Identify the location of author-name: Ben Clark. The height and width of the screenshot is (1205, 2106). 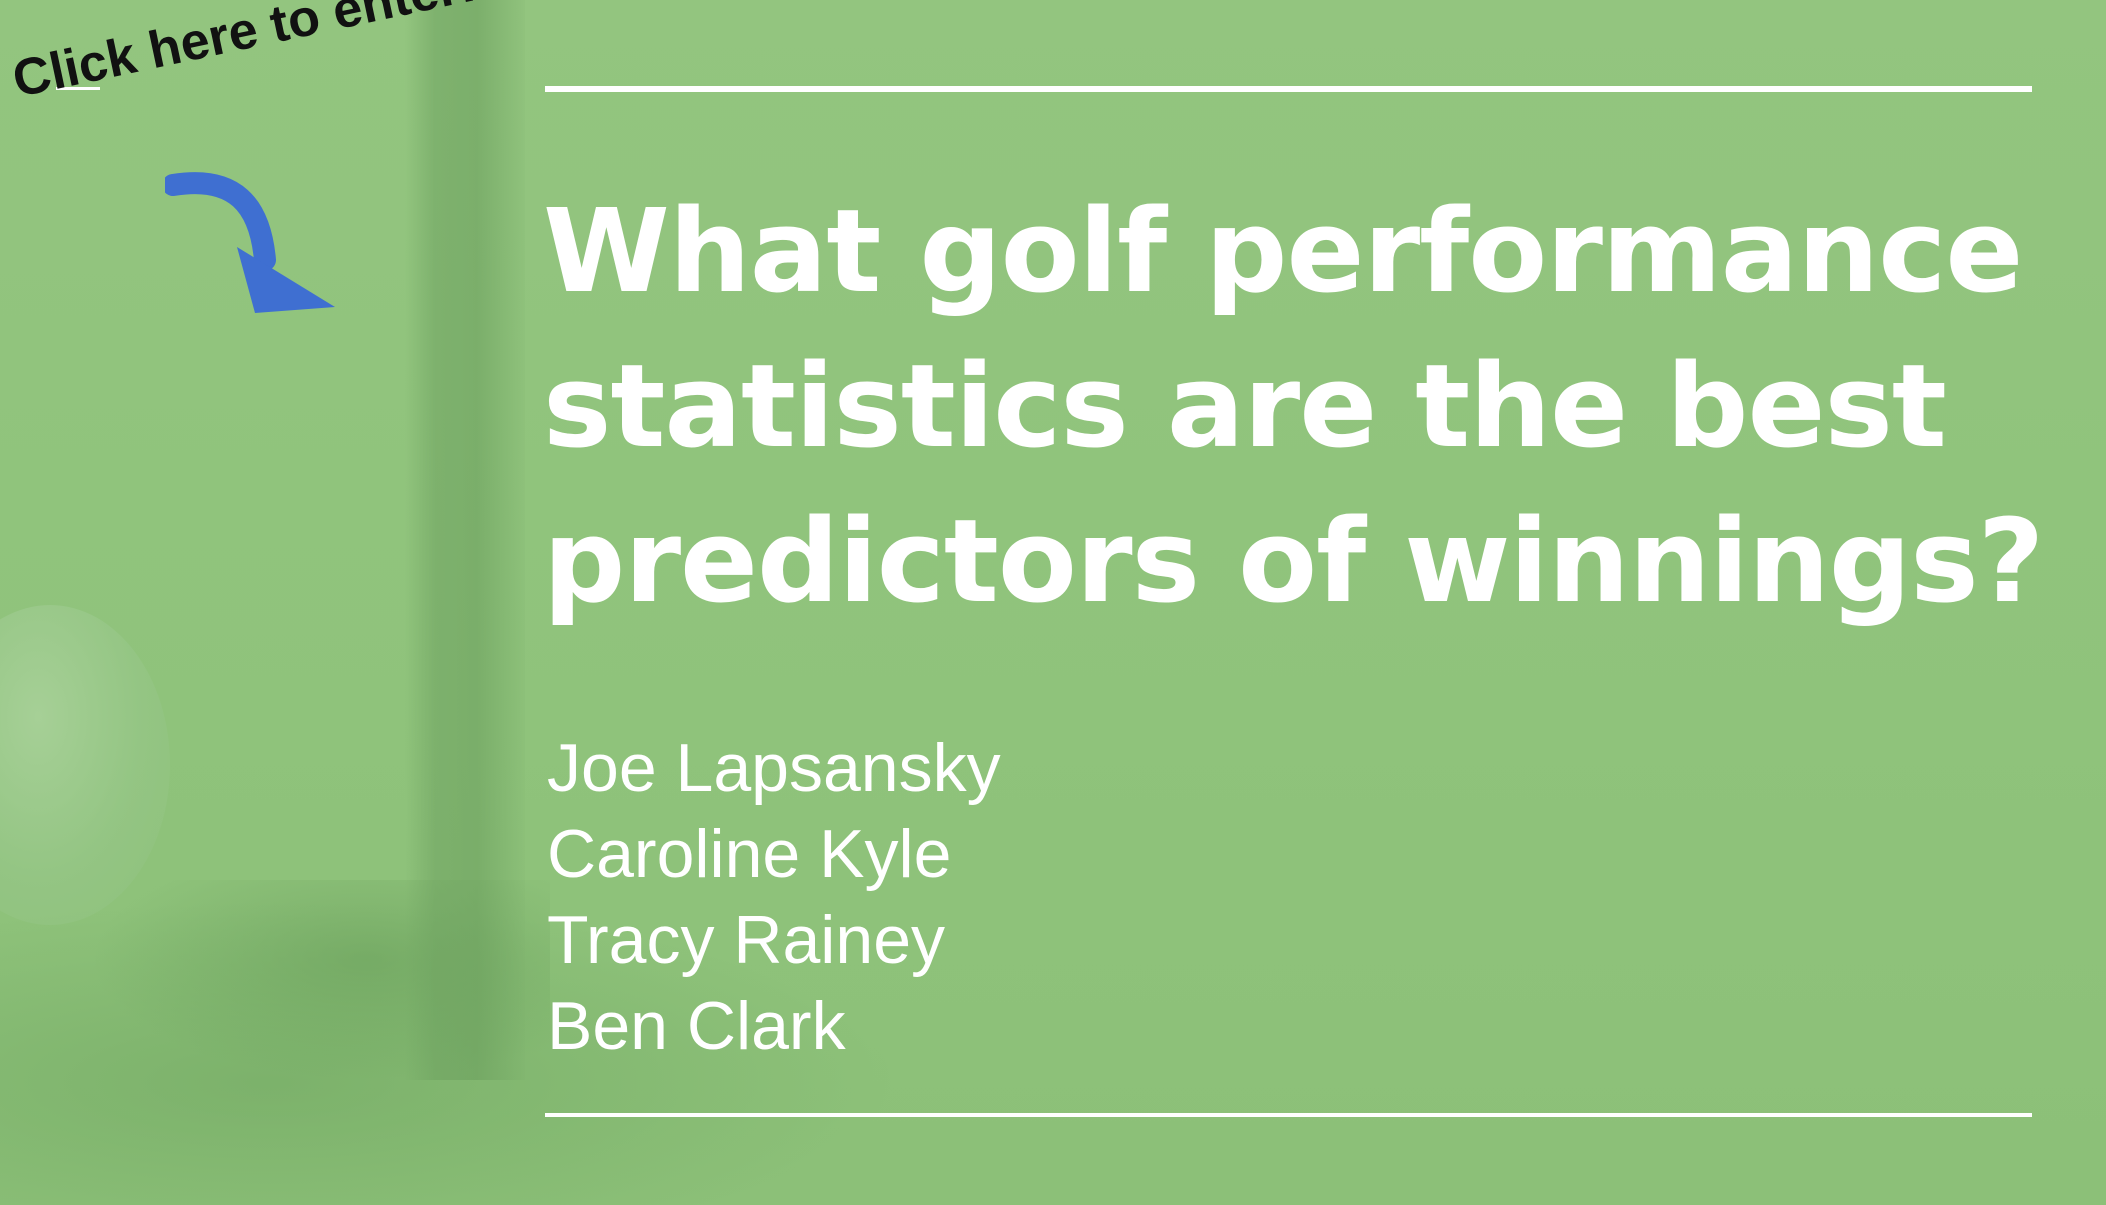
(696, 1026).